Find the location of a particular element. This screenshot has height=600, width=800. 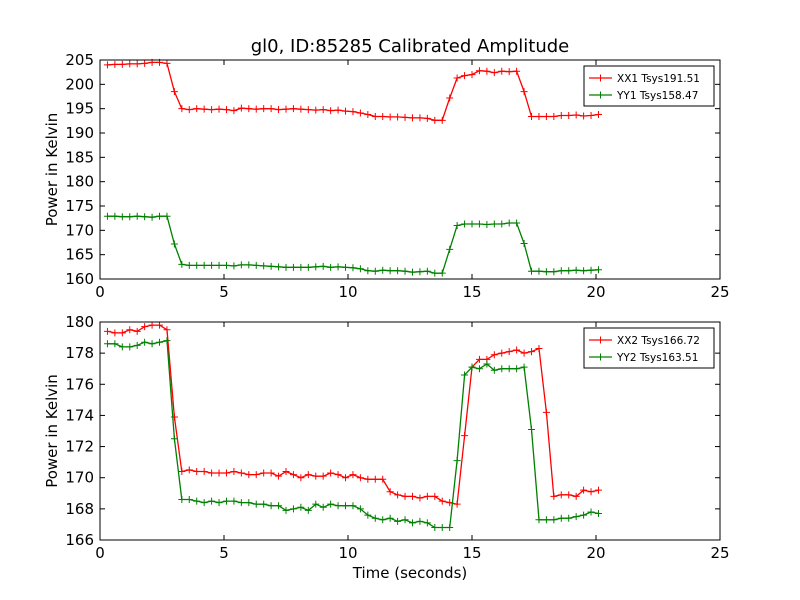

y-tick-label: 190 is located at coordinates (79, 133).